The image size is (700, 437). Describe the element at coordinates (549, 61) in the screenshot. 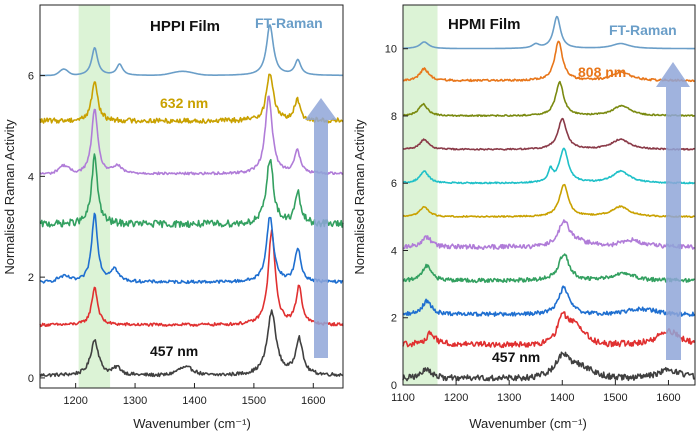

I see `series-line-808-nm` at that location.